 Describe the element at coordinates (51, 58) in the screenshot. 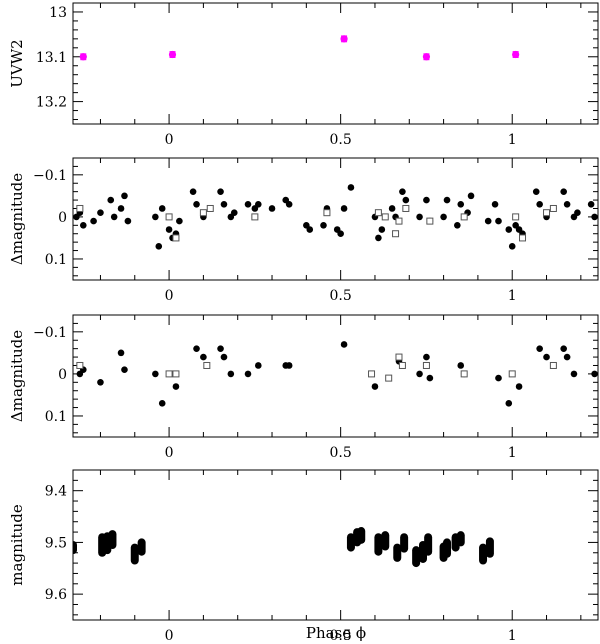

I see `y-tick-label: 13.1` at that location.